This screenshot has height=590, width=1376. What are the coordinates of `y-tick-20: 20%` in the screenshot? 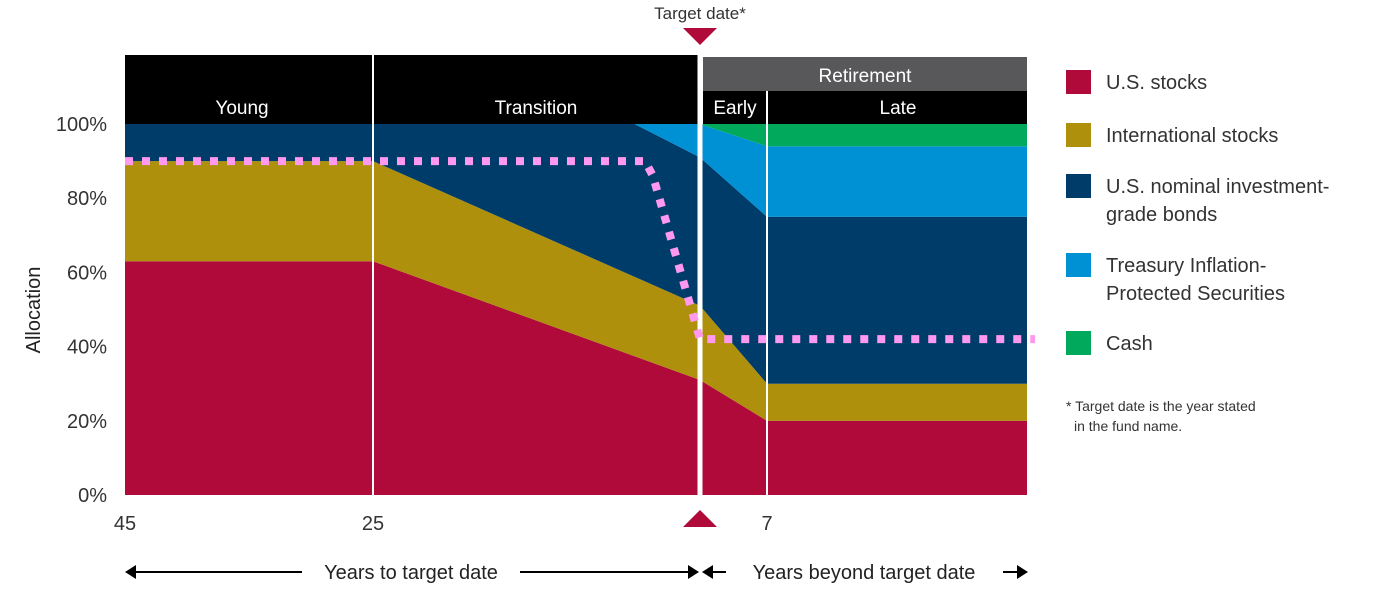 It's located at (87, 422).